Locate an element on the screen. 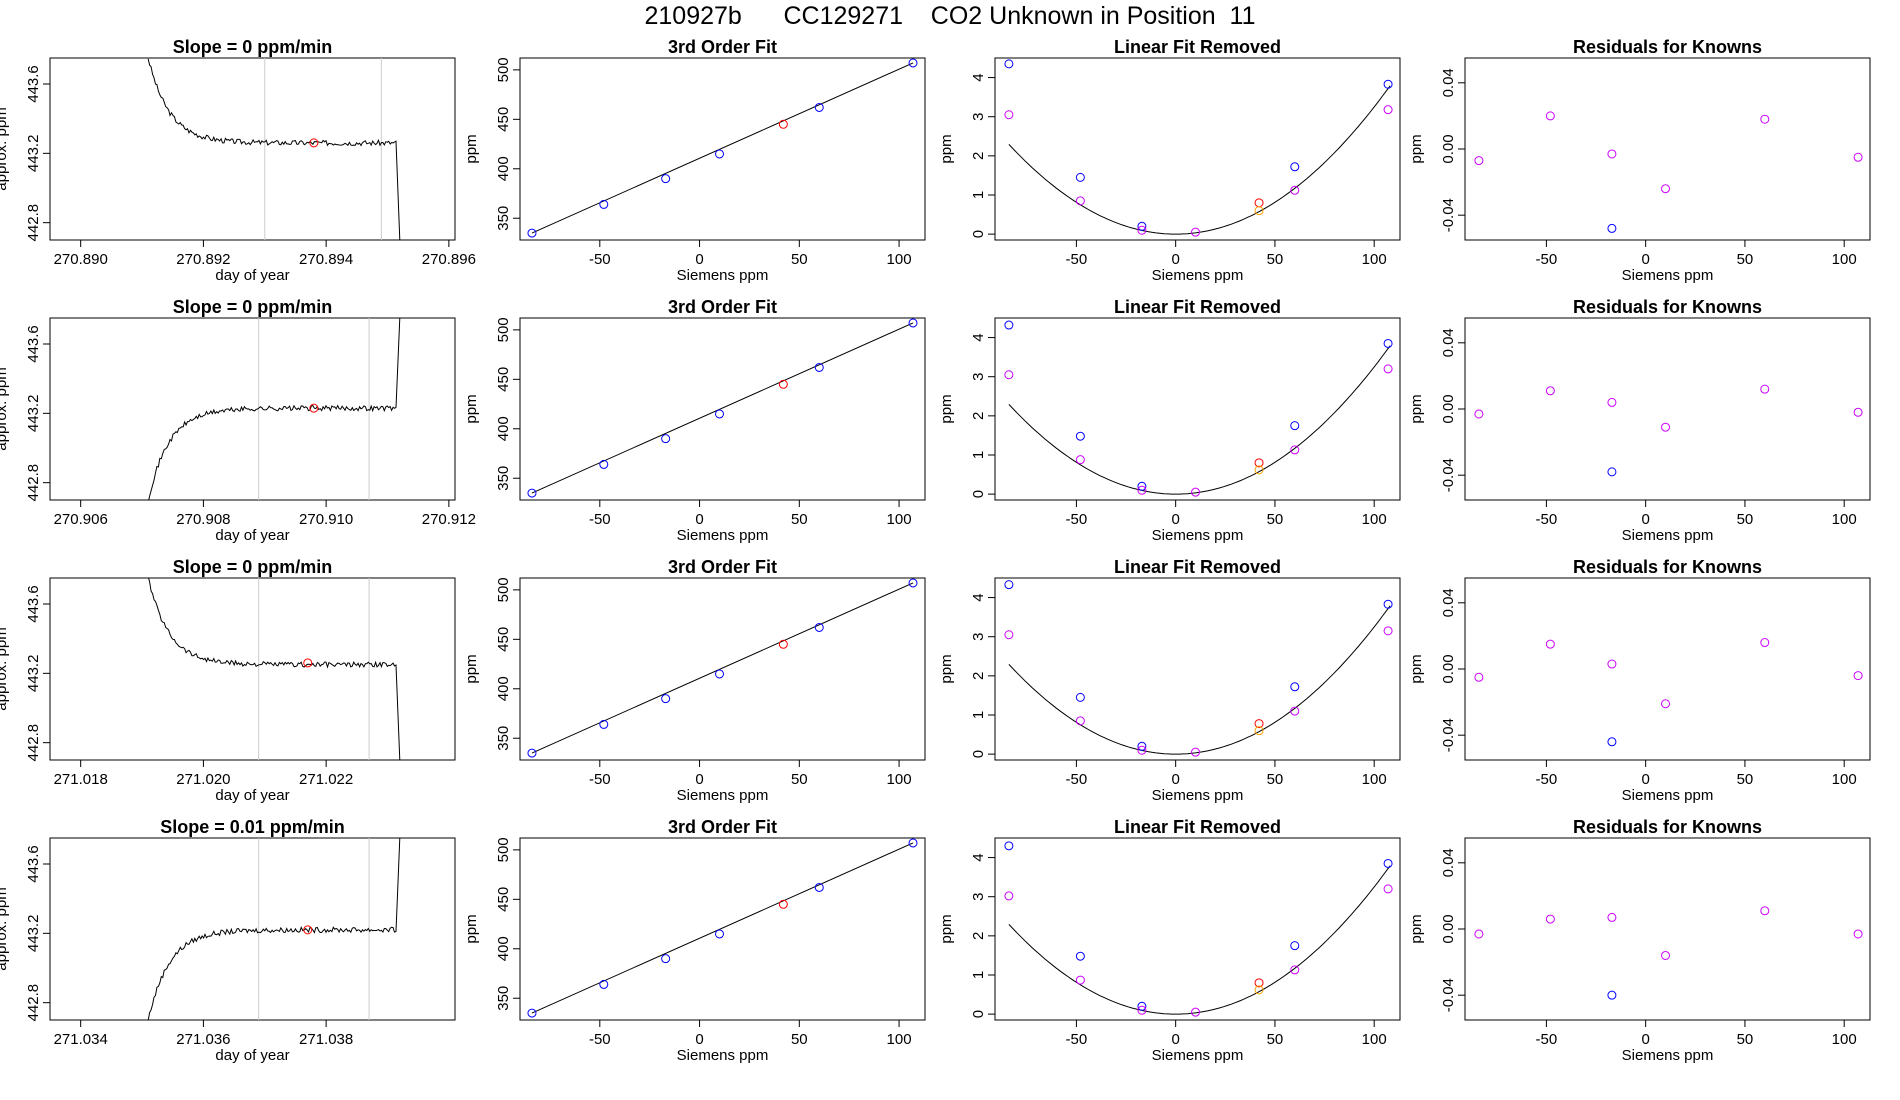  panel-6-plot-area is located at coordinates (722, 408).